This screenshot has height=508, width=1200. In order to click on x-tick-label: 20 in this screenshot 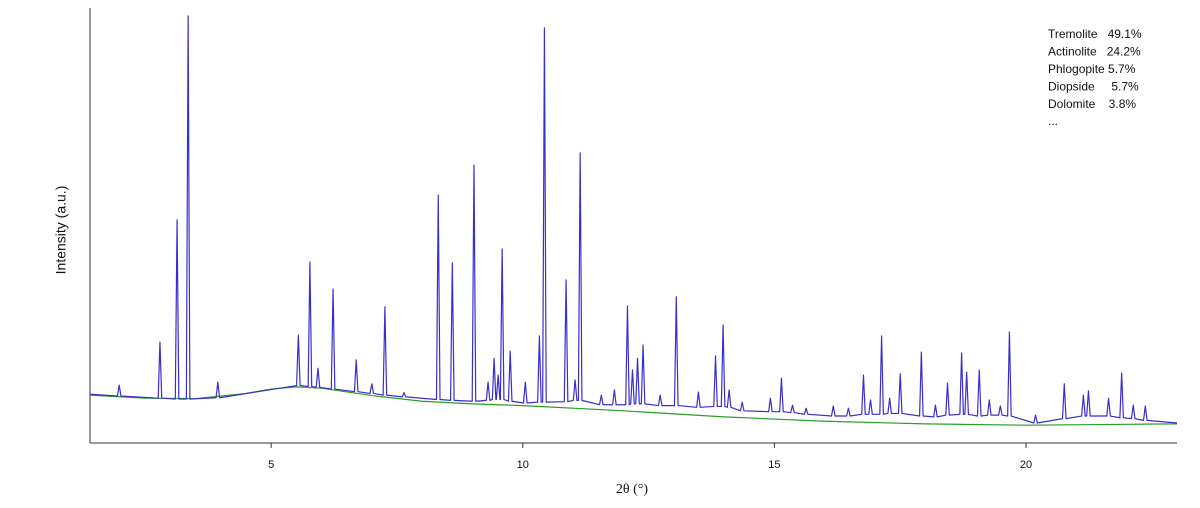, I will do `click(1026, 465)`.